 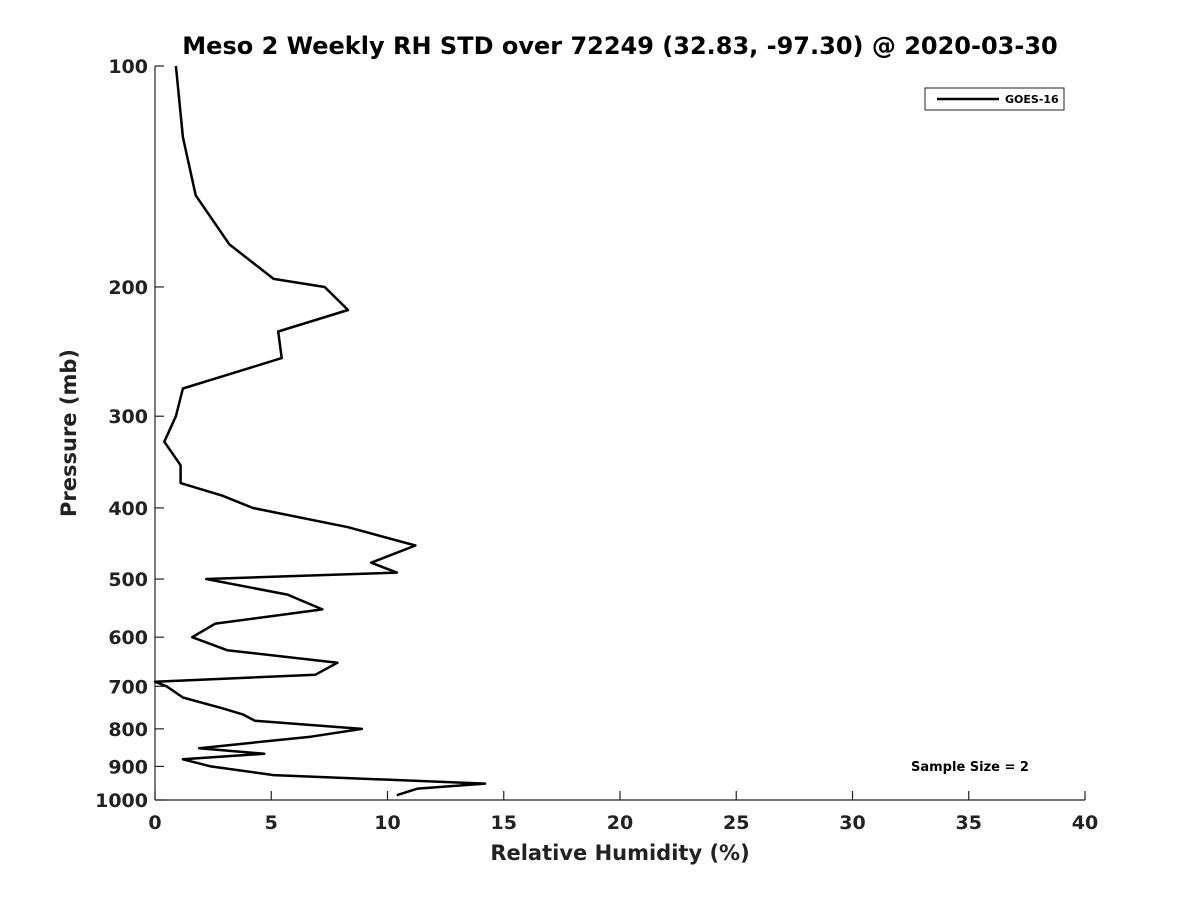 What do you see at coordinates (128, 288) in the screenshot?
I see `y-tick-label: 200` at bounding box center [128, 288].